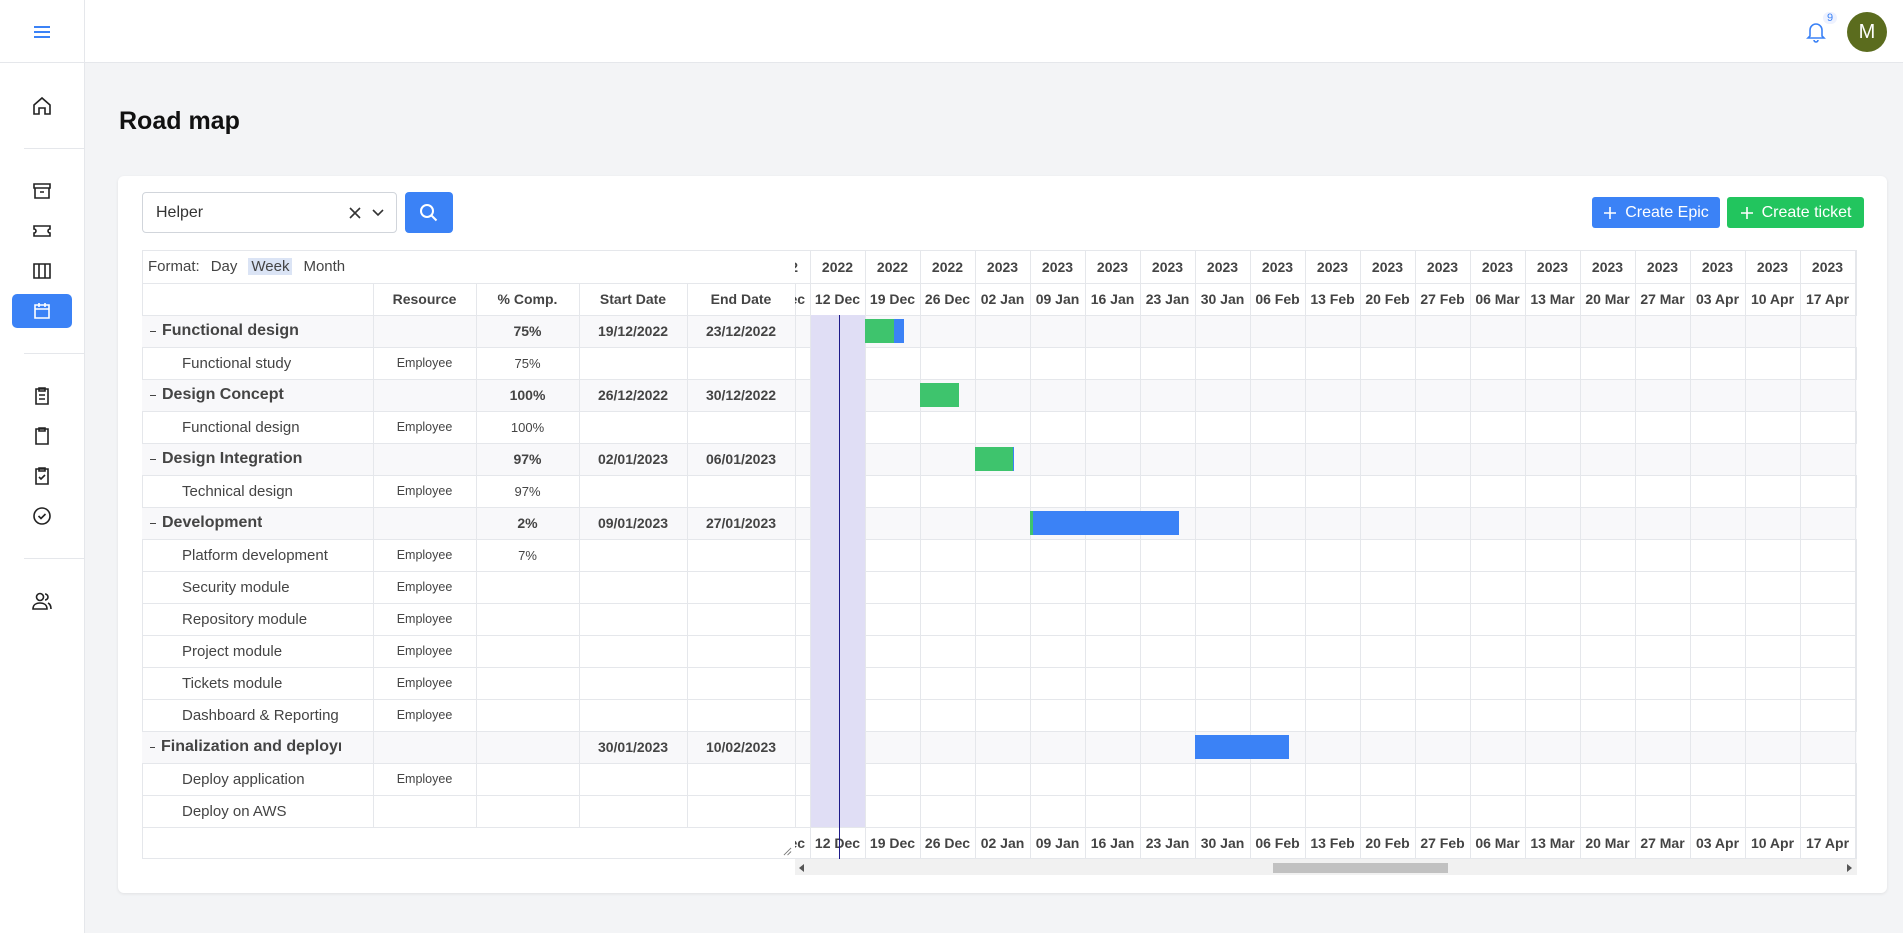 This screenshot has width=1903, height=933. Describe the element at coordinates (837, 843) in the screenshot. I see `week-label-bottom: 12 Dec` at that location.